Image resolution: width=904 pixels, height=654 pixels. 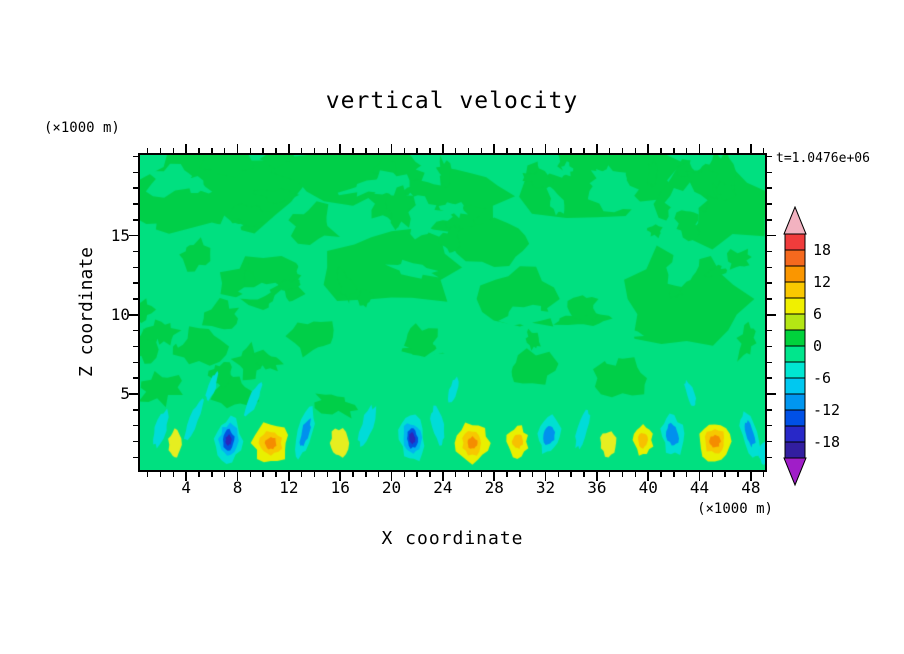 What do you see at coordinates (82, 128) in the screenshot?
I see `y-axis-unit-label: (×1000 m)` at bounding box center [82, 128].